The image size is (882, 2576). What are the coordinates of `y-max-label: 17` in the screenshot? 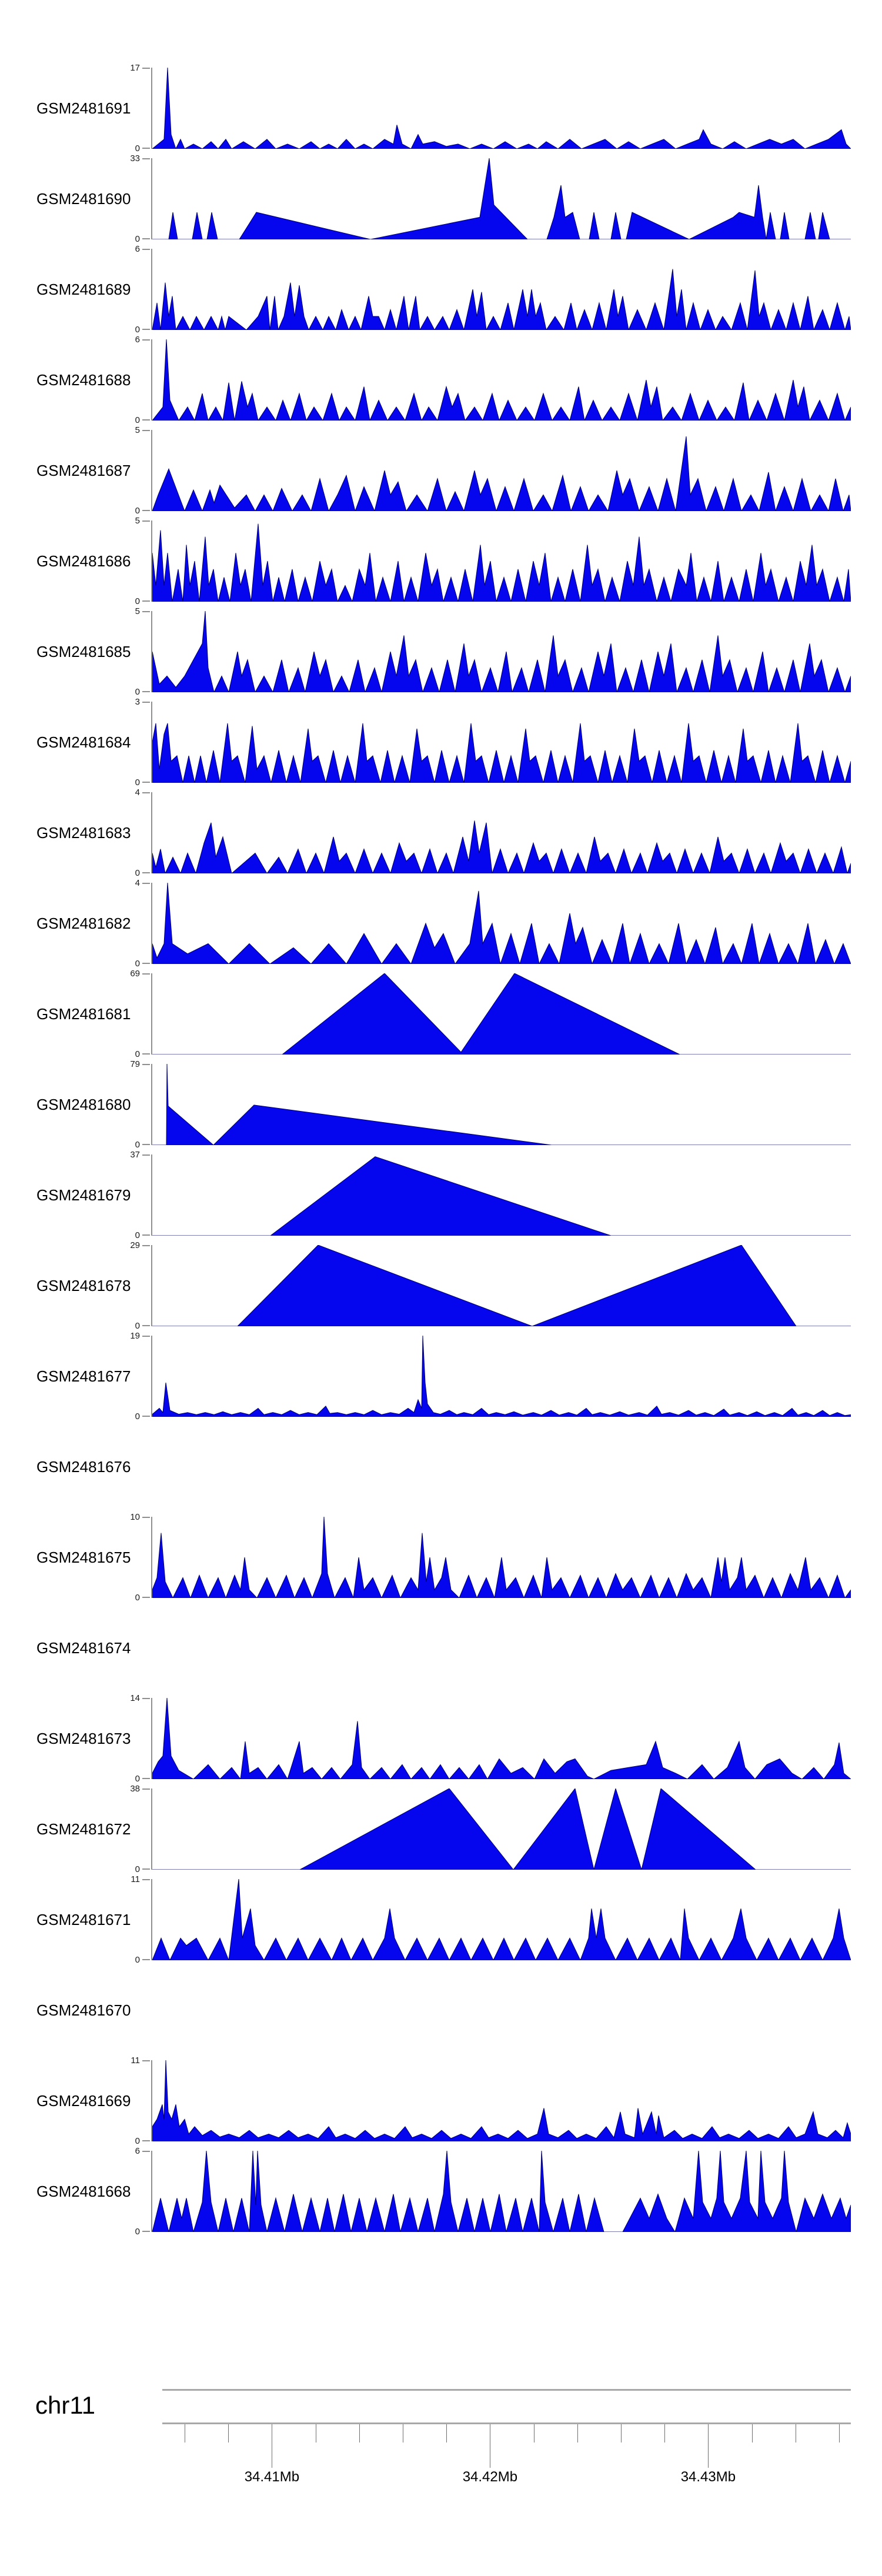 It's located at (135, 68).